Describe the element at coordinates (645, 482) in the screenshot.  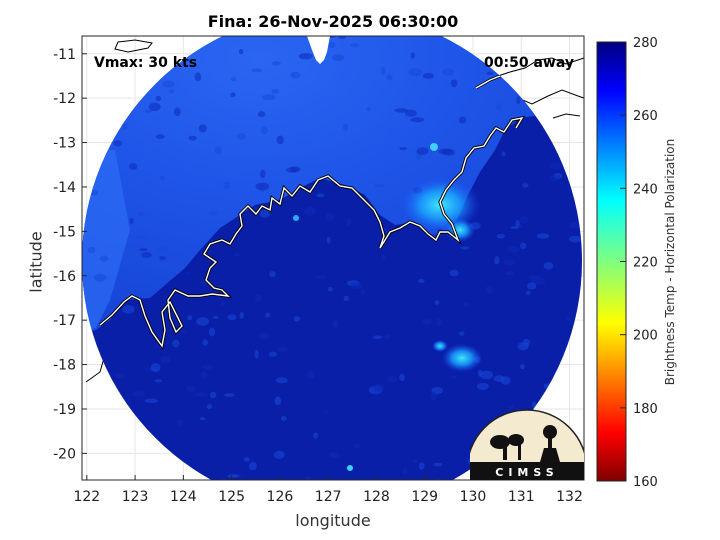
I see `colorbar-tick-label: 160` at that location.